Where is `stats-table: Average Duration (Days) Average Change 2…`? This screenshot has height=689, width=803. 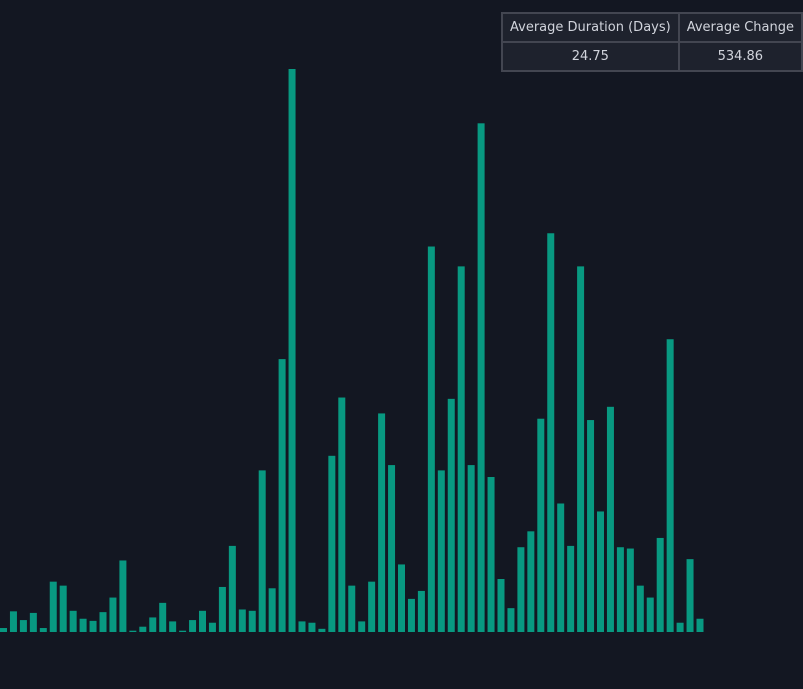
stats-table: Average Duration (Days) Average Change 2… is located at coordinates (652, 42).